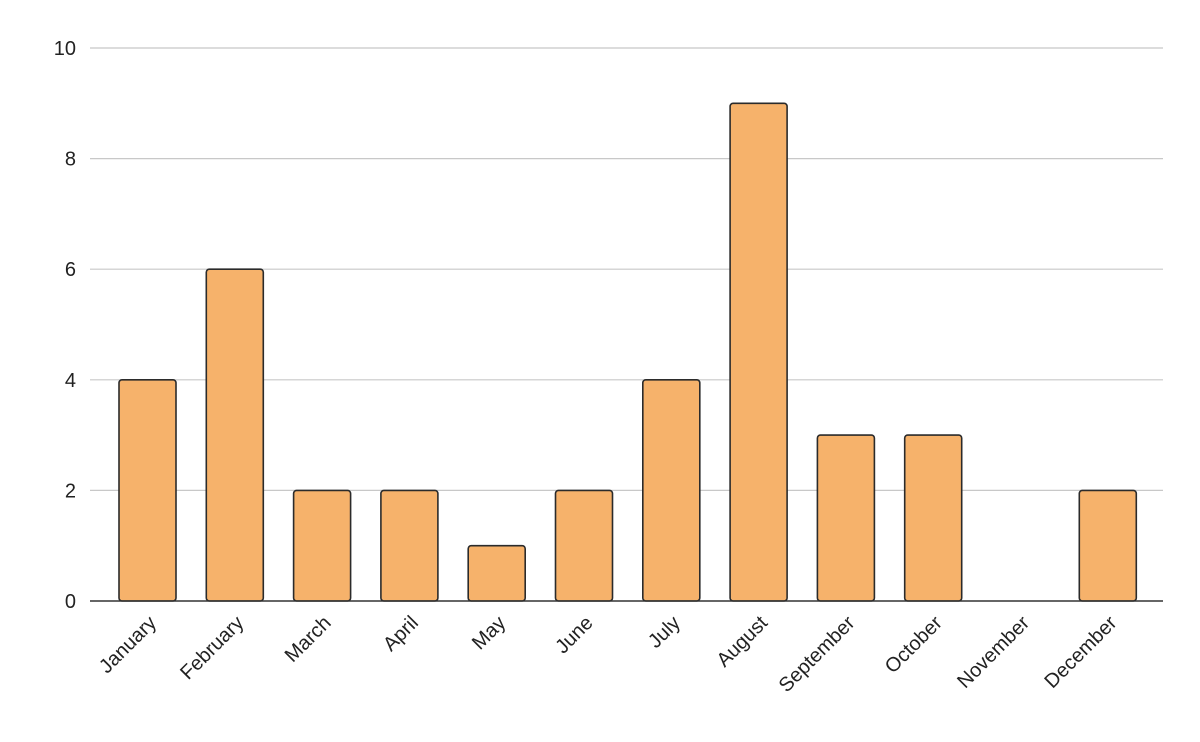 This screenshot has height=742, width=1200. Describe the element at coordinates (70, 160) in the screenshot. I see `y-tick-label: 8` at that location.